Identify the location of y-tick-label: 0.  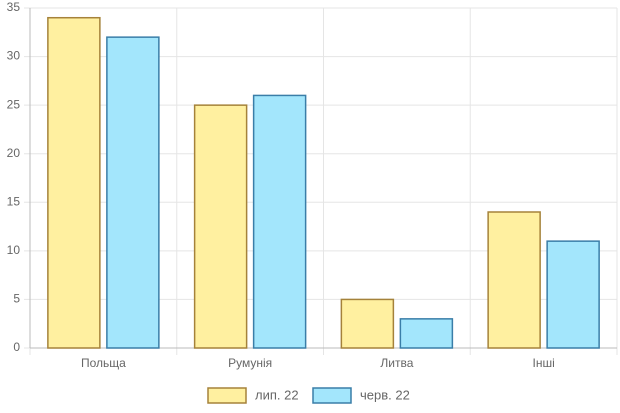
(16, 347).